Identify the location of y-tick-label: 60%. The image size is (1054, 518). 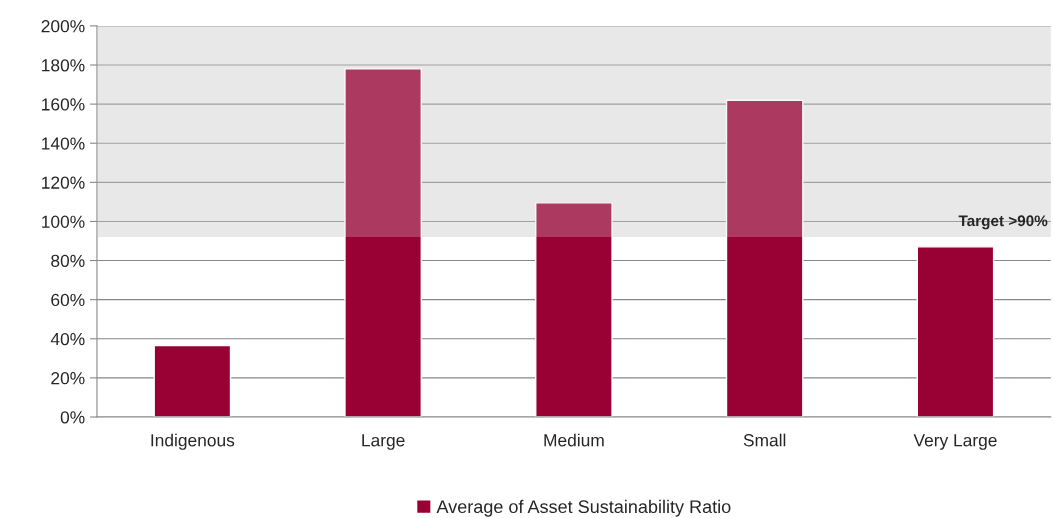
(68, 300).